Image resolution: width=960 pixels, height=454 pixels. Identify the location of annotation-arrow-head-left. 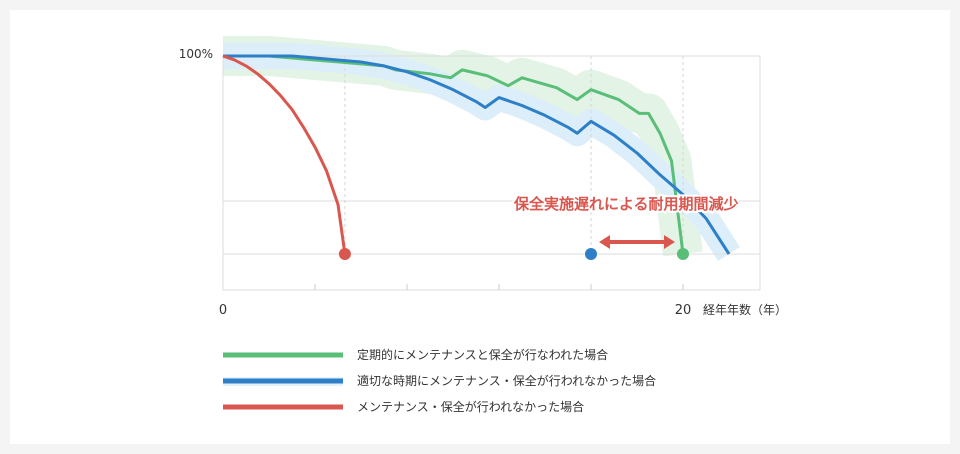
(604, 242).